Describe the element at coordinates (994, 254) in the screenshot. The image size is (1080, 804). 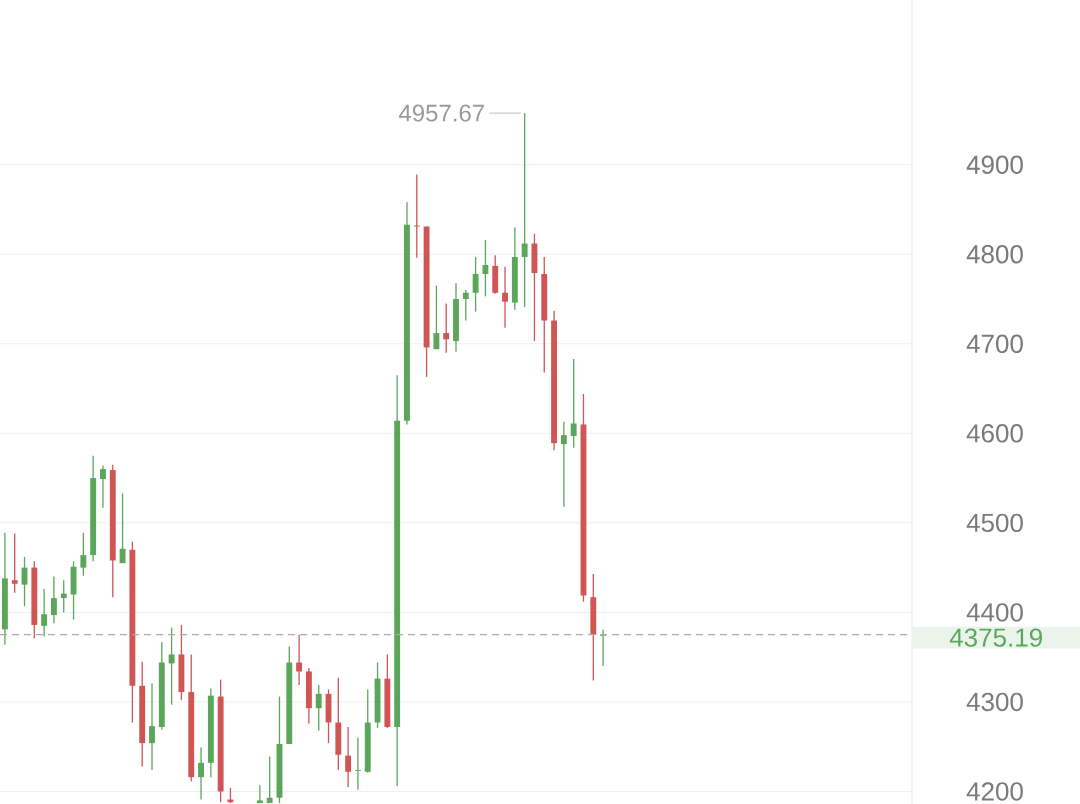
I see `y-tick-label: 4800` at that location.